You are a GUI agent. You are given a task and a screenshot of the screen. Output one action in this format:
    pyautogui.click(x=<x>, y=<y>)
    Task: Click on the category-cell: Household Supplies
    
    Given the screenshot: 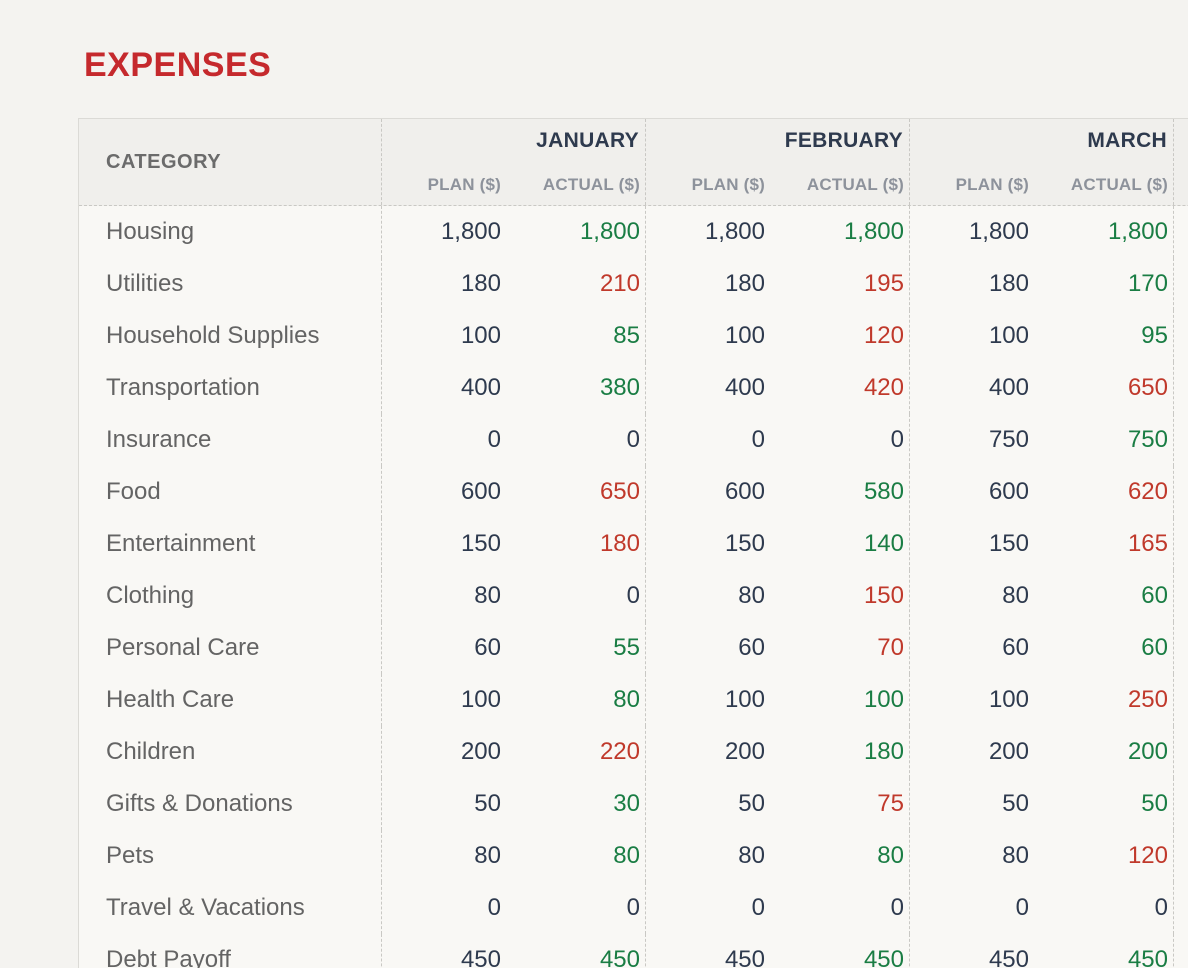 What is the action you would take?
    pyautogui.click(x=213, y=335)
    